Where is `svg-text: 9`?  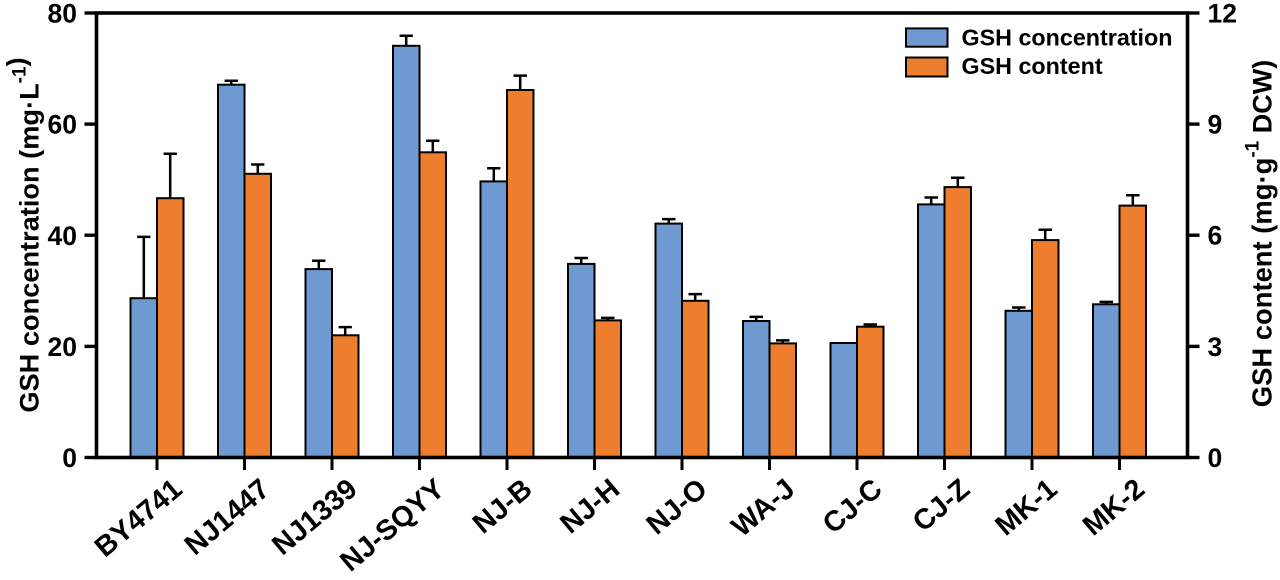
svg-text: 9 is located at coordinates (1215, 125).